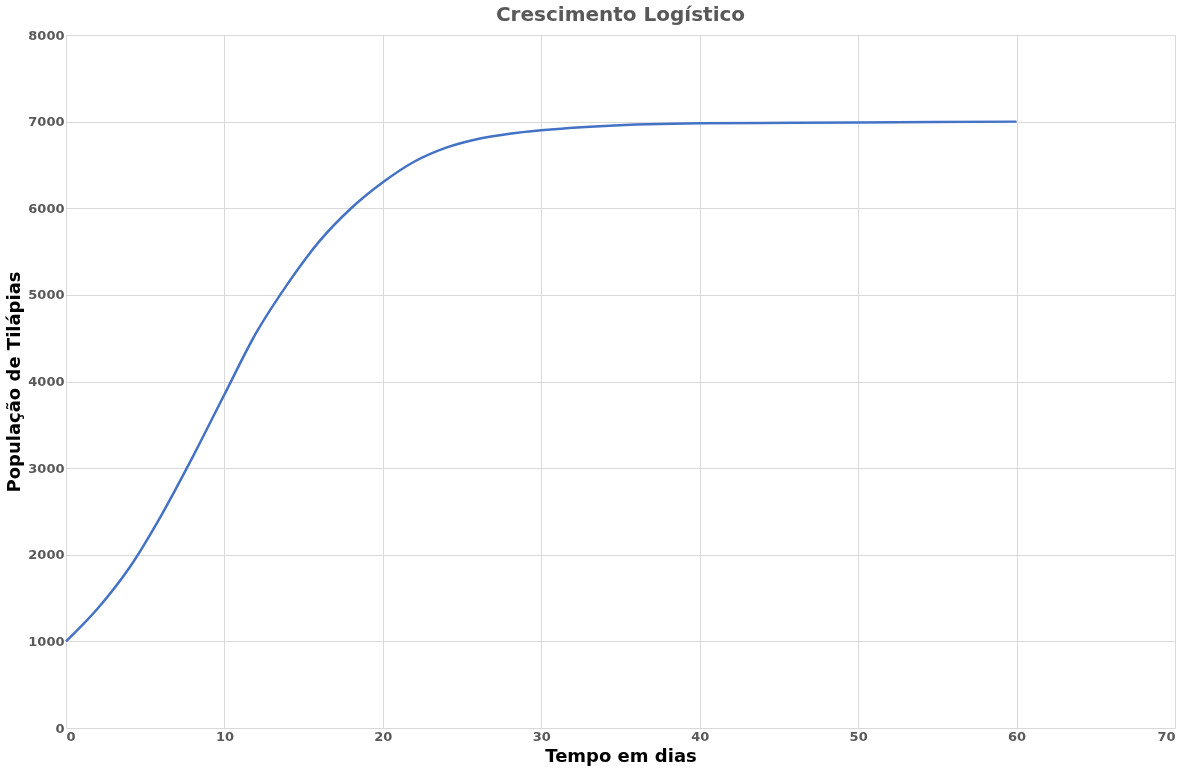  What do you see at coordinates (71, 736) in the screenshot?
I see `x-tick-label: 0` at bounding box center [71, 736].